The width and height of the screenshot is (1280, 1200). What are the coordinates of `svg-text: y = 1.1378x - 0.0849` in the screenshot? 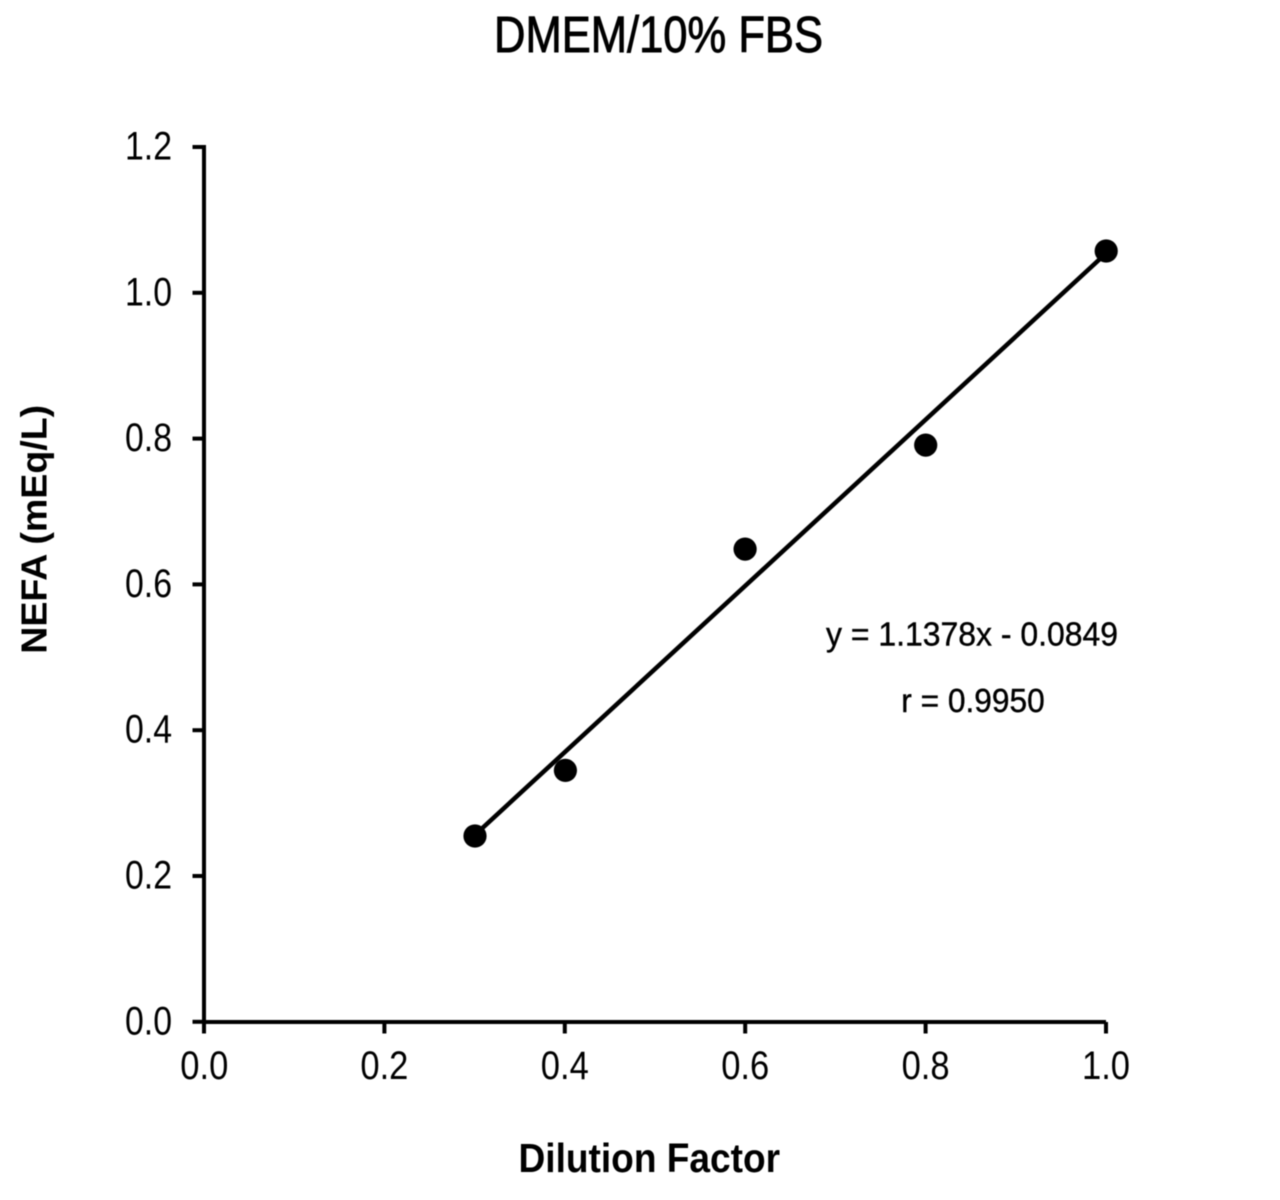 It's located at (972, 635).